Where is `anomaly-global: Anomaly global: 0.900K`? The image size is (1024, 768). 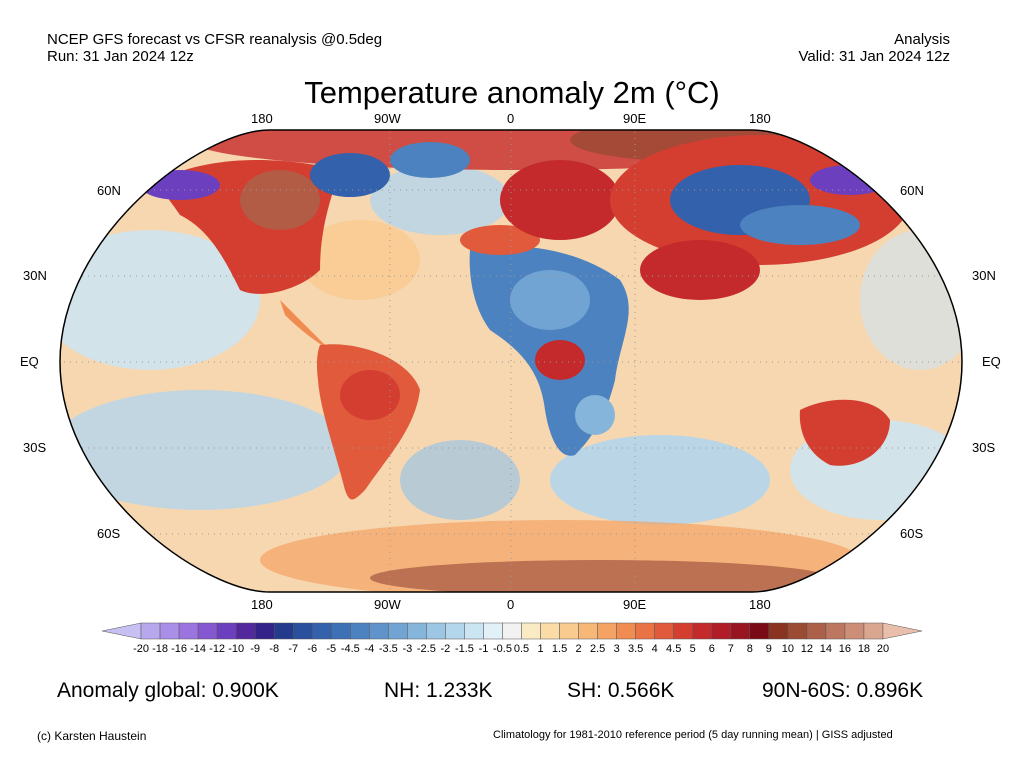
anomaly-global: Anomaly global: 0.900K is located at coordinates (168, 690).